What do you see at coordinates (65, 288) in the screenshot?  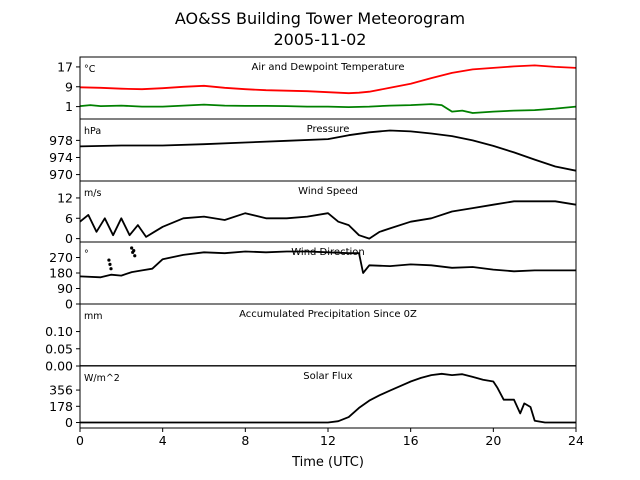 I see `wind-direction-y-tick-label: 90` at bounding box center [65, 288].